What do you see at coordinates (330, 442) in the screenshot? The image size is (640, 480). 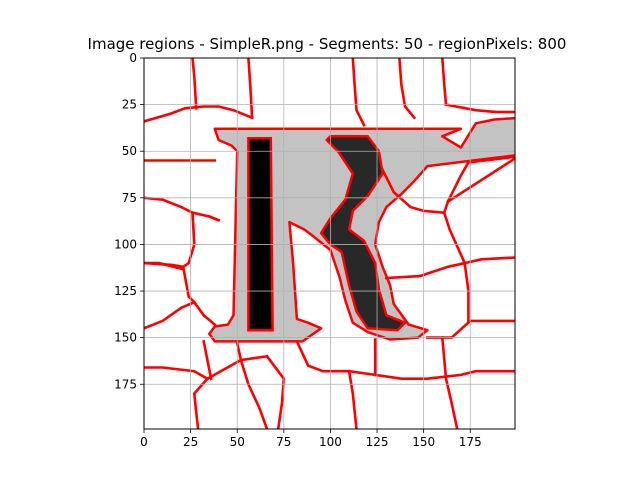 I see `x-tick-label: 100` at bounding box center [330, 442].